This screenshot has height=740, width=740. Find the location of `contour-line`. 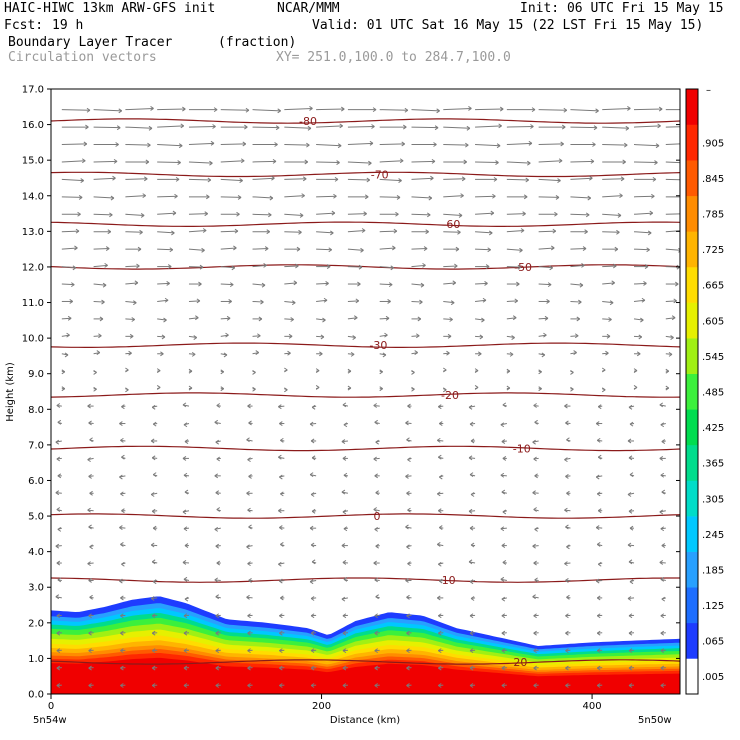

contour-line is located at coordinates (365, 345).